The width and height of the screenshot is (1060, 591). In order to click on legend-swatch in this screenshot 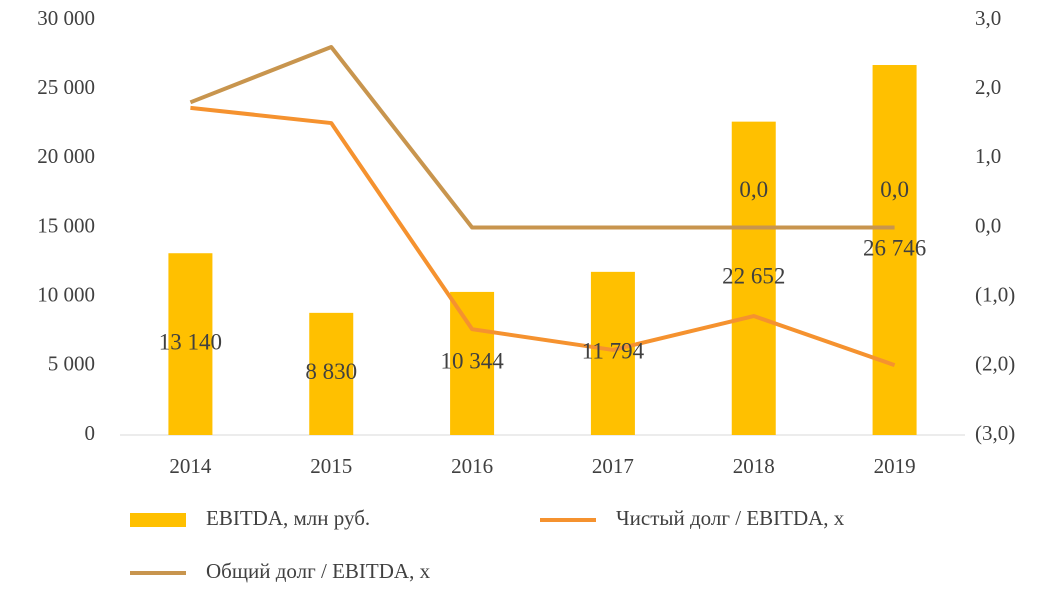, I will do `click(158, 520)`.